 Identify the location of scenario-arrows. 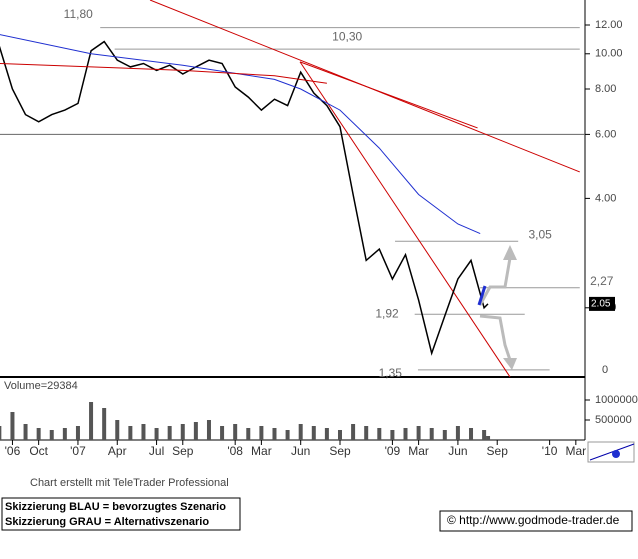
(497, 307).